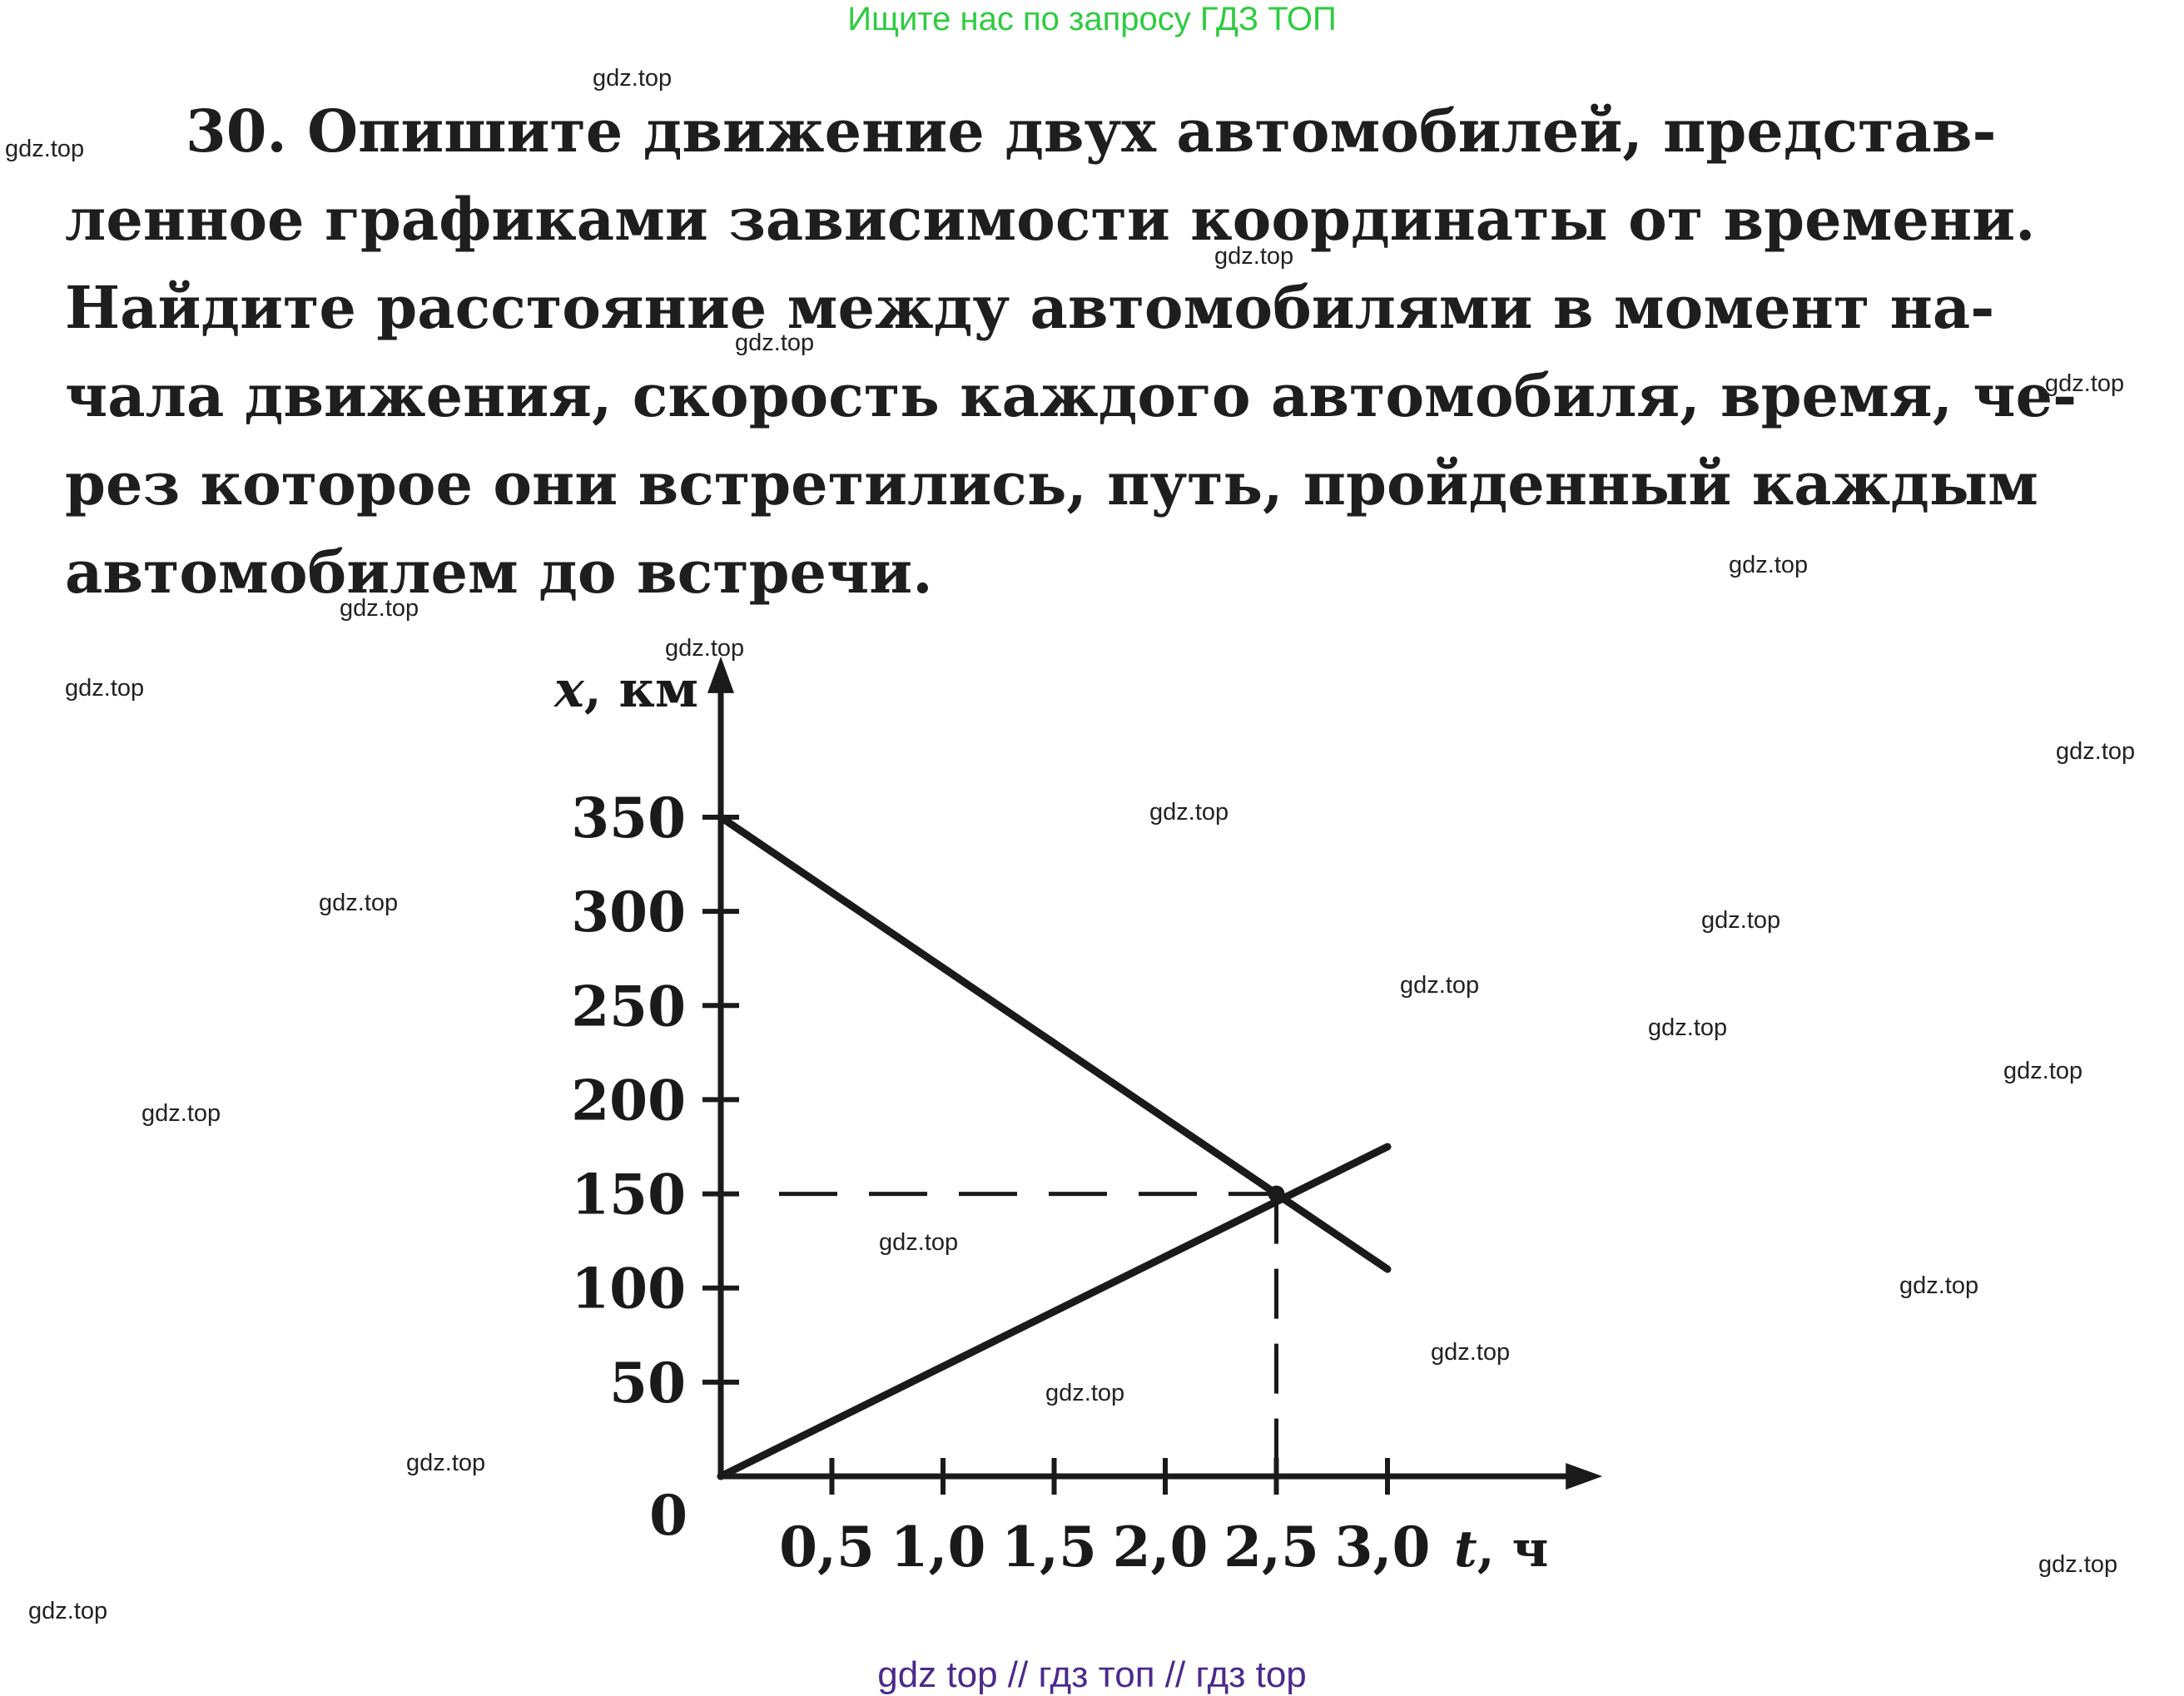 Image resolution: width=2184 pixels, height=1696 pixels. Describe the element at coordinates (827, 1547) in the screenshot. I see `x-tick-label: 0,5` at that location.